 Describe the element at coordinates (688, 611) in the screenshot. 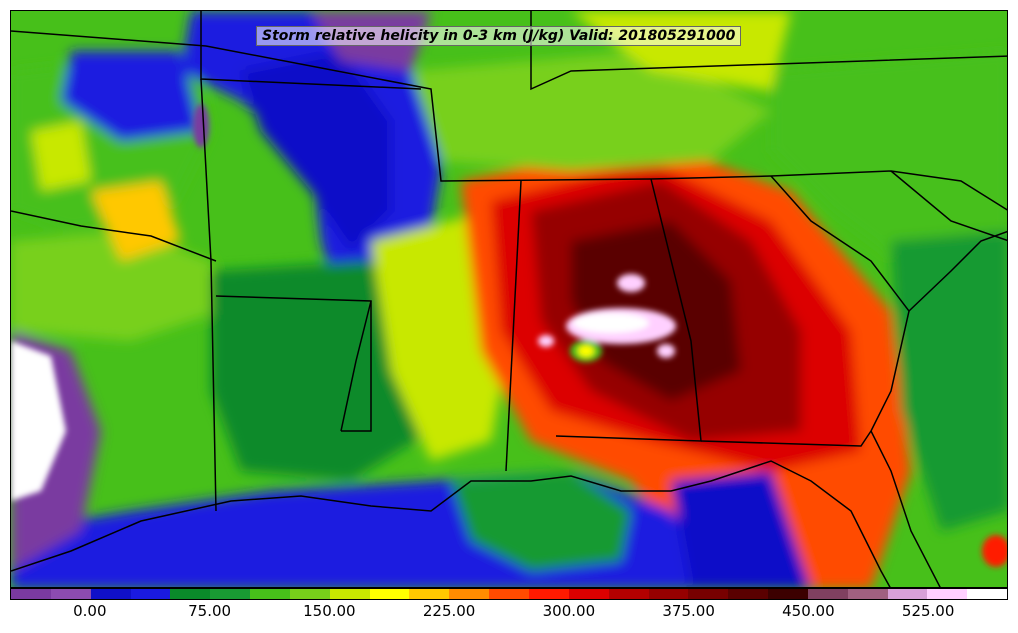

I see `colorbar-tick-label: 375.00` at that location.